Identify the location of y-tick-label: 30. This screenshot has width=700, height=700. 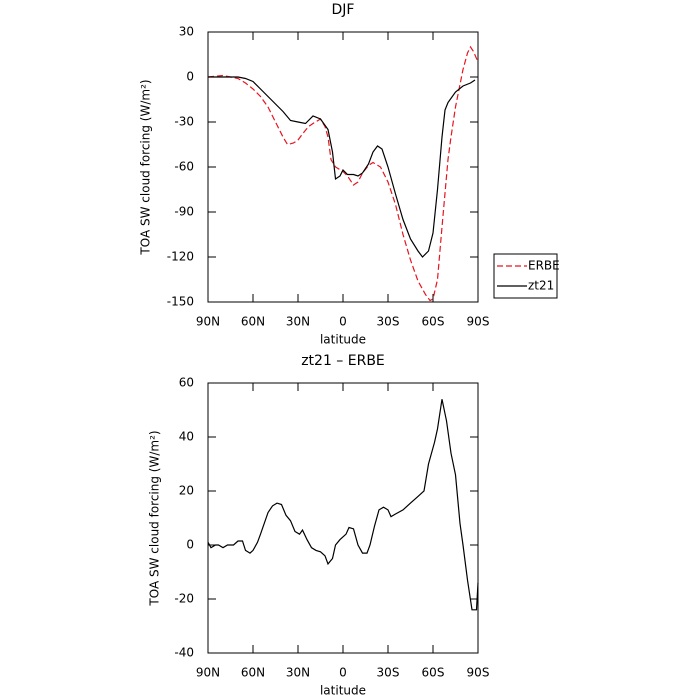
(186, 32).